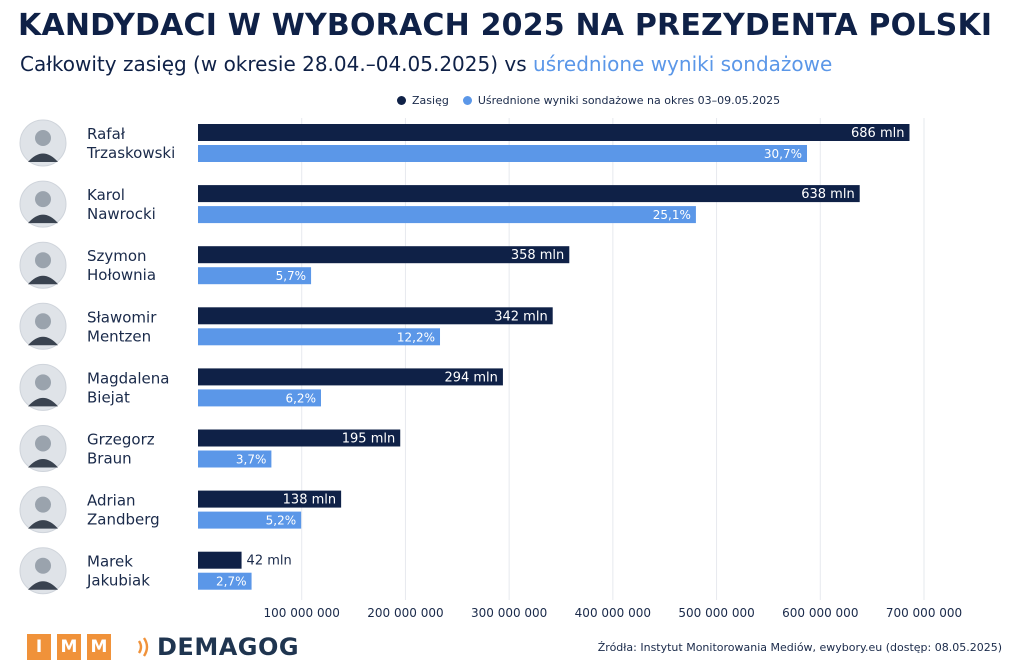  What do you see at coordinates (121, 440) in the screenshot?
I see `candidate-first-name: Grzegorz` at bounding box center [121, 440].